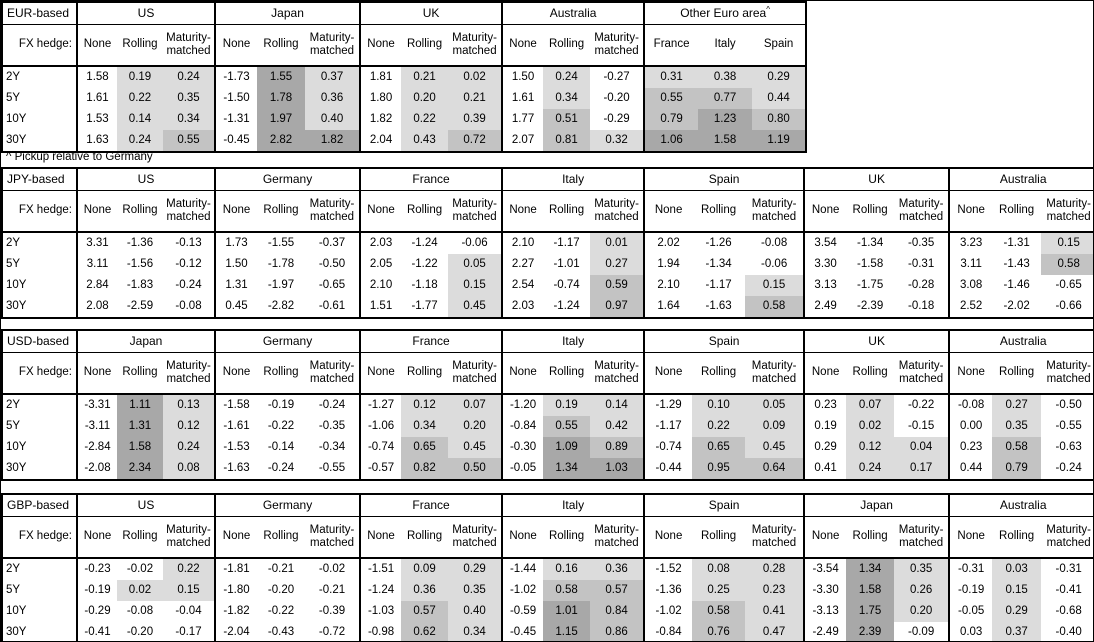  What do you see at coordinates (236, 405) in the screenshot?
I see `value-cell: -1.58` at bounding box center [236, 405].